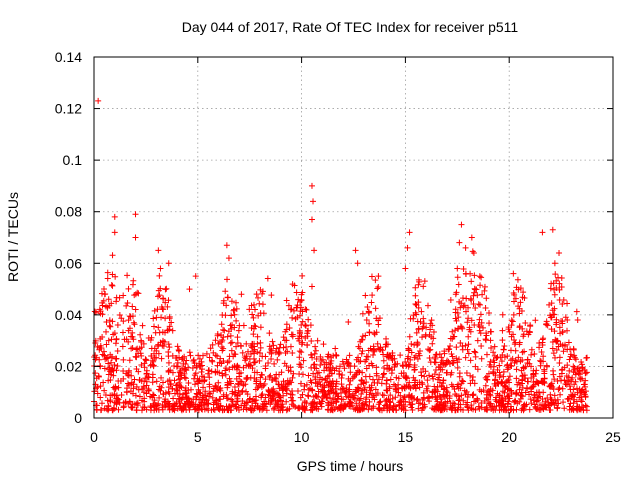 This screenshot has width=640, height=480. I want to click on y-tick-label: 0.12, so click(68, 109).